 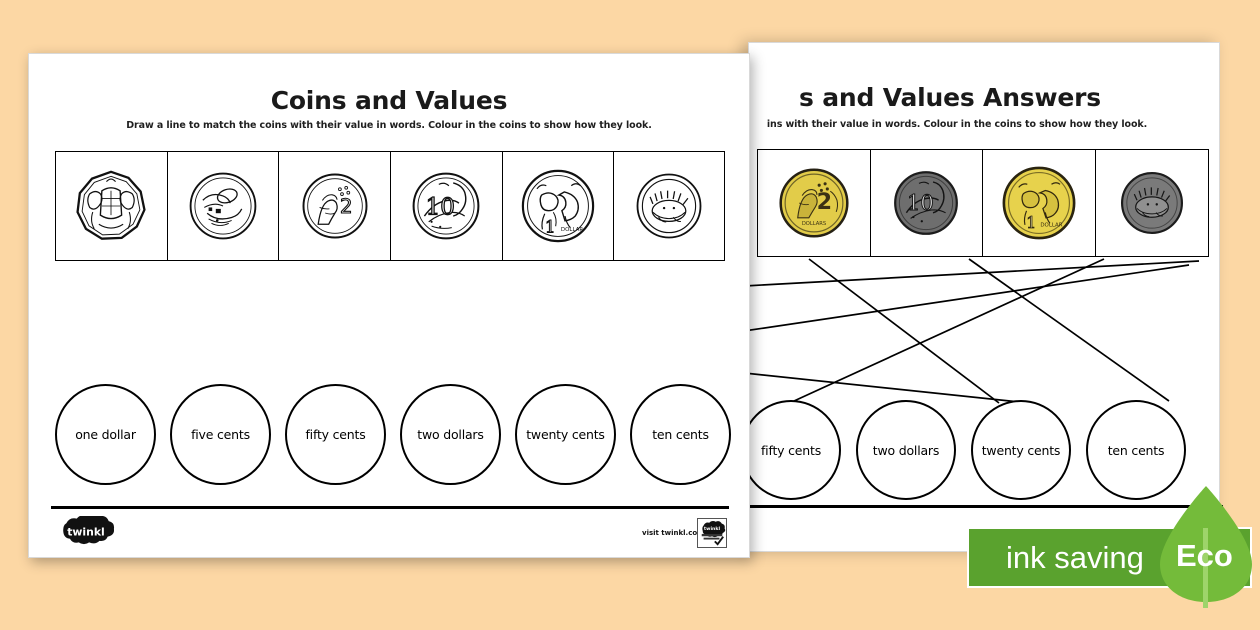 I want to click on one-dollar-coin-icon: 1 DOLLAR, so click(x=1039, y=203).